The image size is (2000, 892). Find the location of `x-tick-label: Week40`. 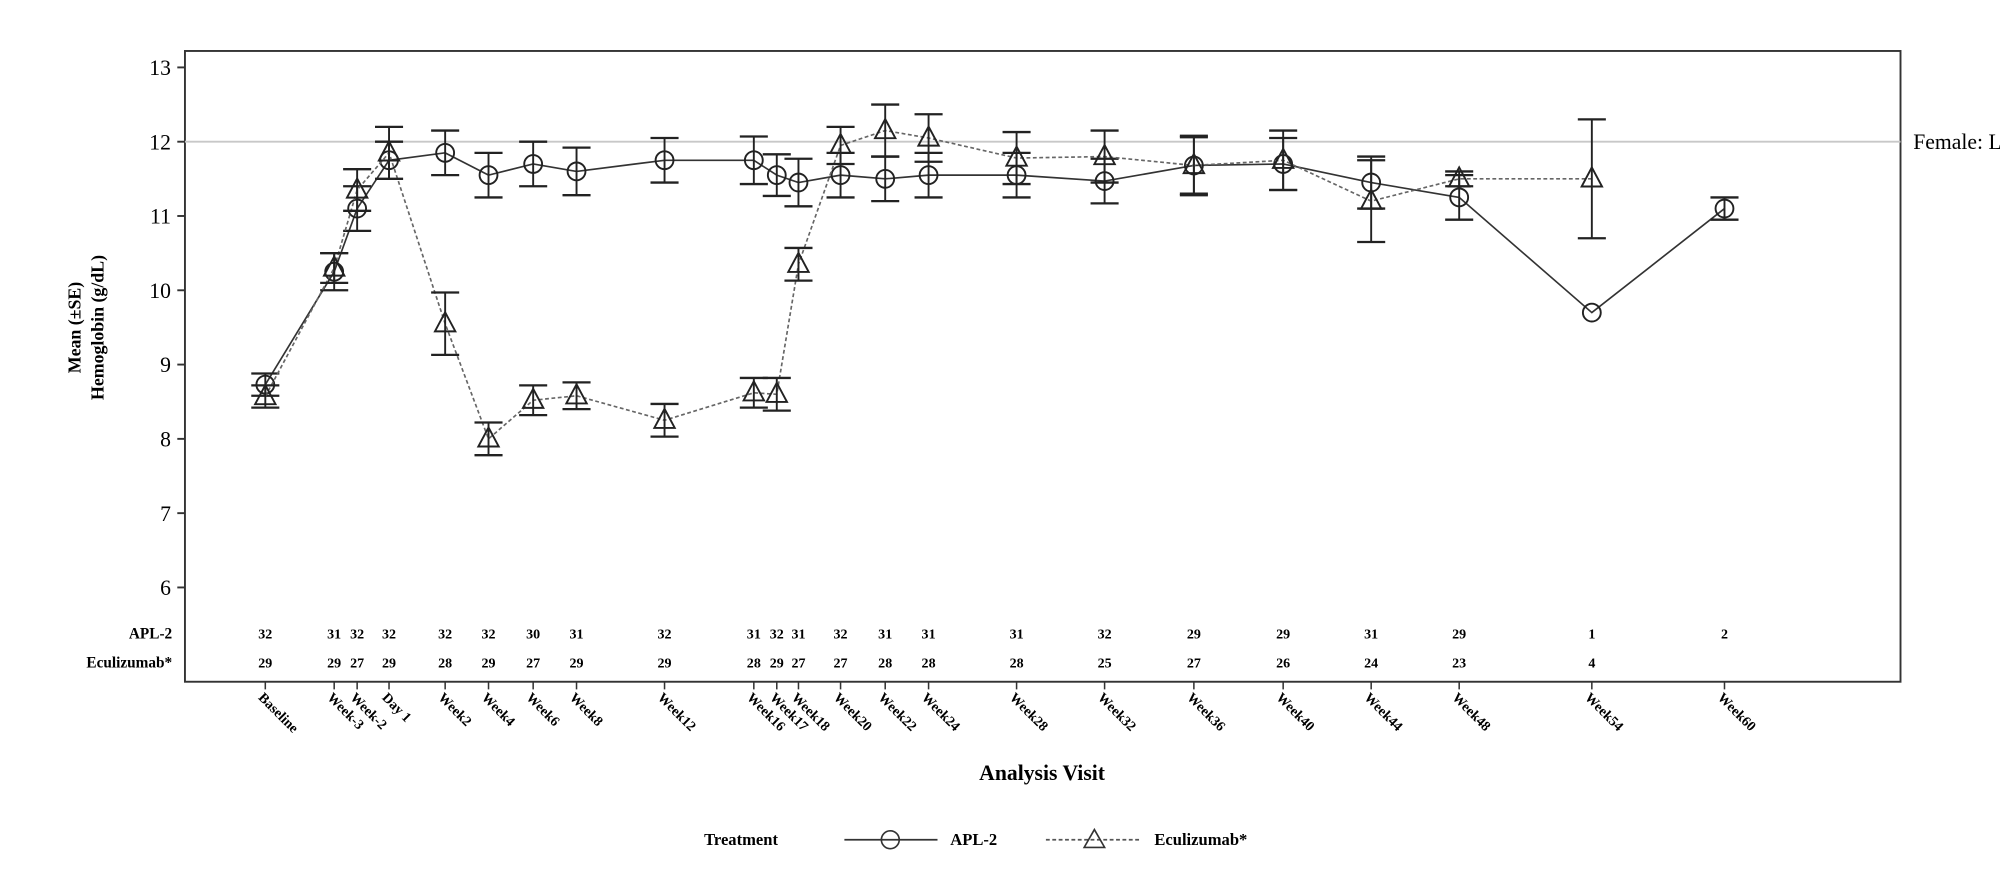

x-tick-label: Week40 is located at coordinates (1295, 713).